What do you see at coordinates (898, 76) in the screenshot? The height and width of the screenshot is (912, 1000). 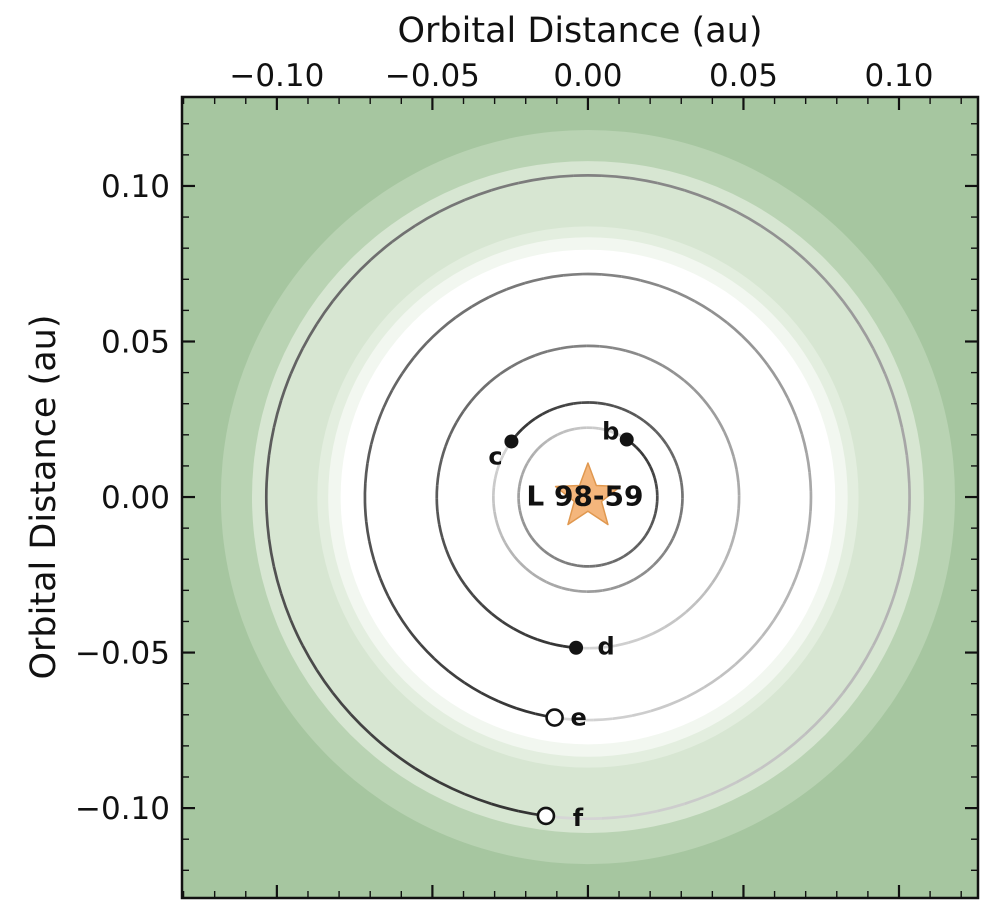 I see `x-tick-label-4: 0.10` at bounding box center [898, 76].